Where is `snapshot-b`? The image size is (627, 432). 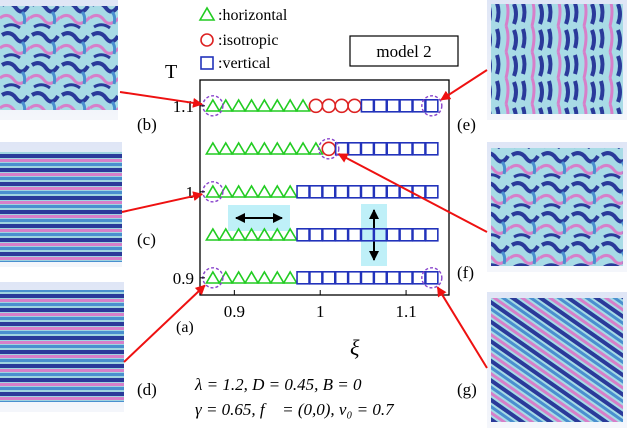
snapshot-b is located at coordinates (59, 60).